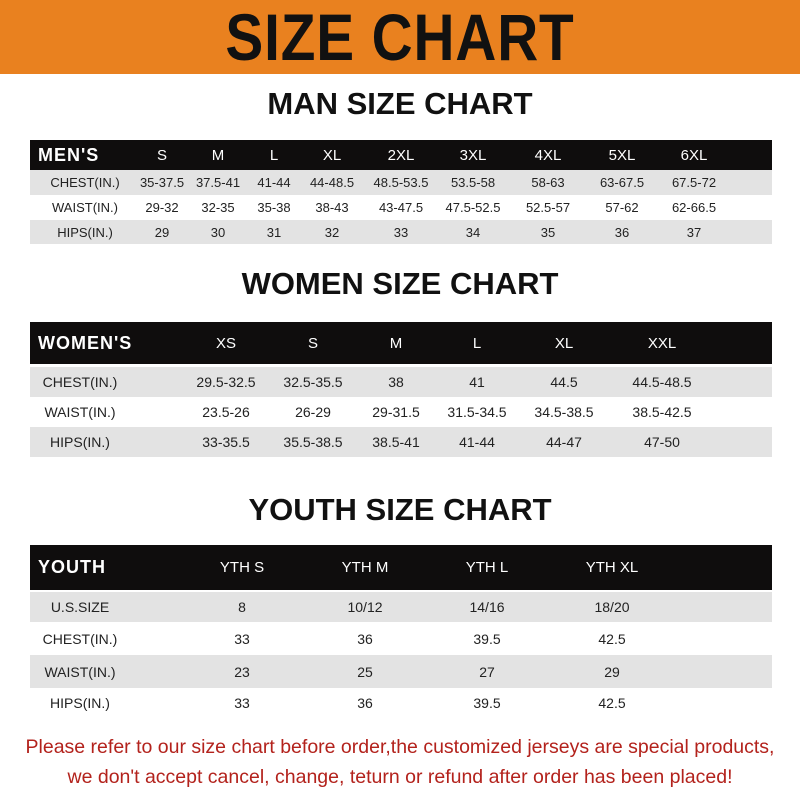 Image resolution: width=800 pixels, height=800 pixels. What do you see at coordinates (662, 343) in the screenshot?
I see `size-column-header: XXL` at bounding box center [662, 343].